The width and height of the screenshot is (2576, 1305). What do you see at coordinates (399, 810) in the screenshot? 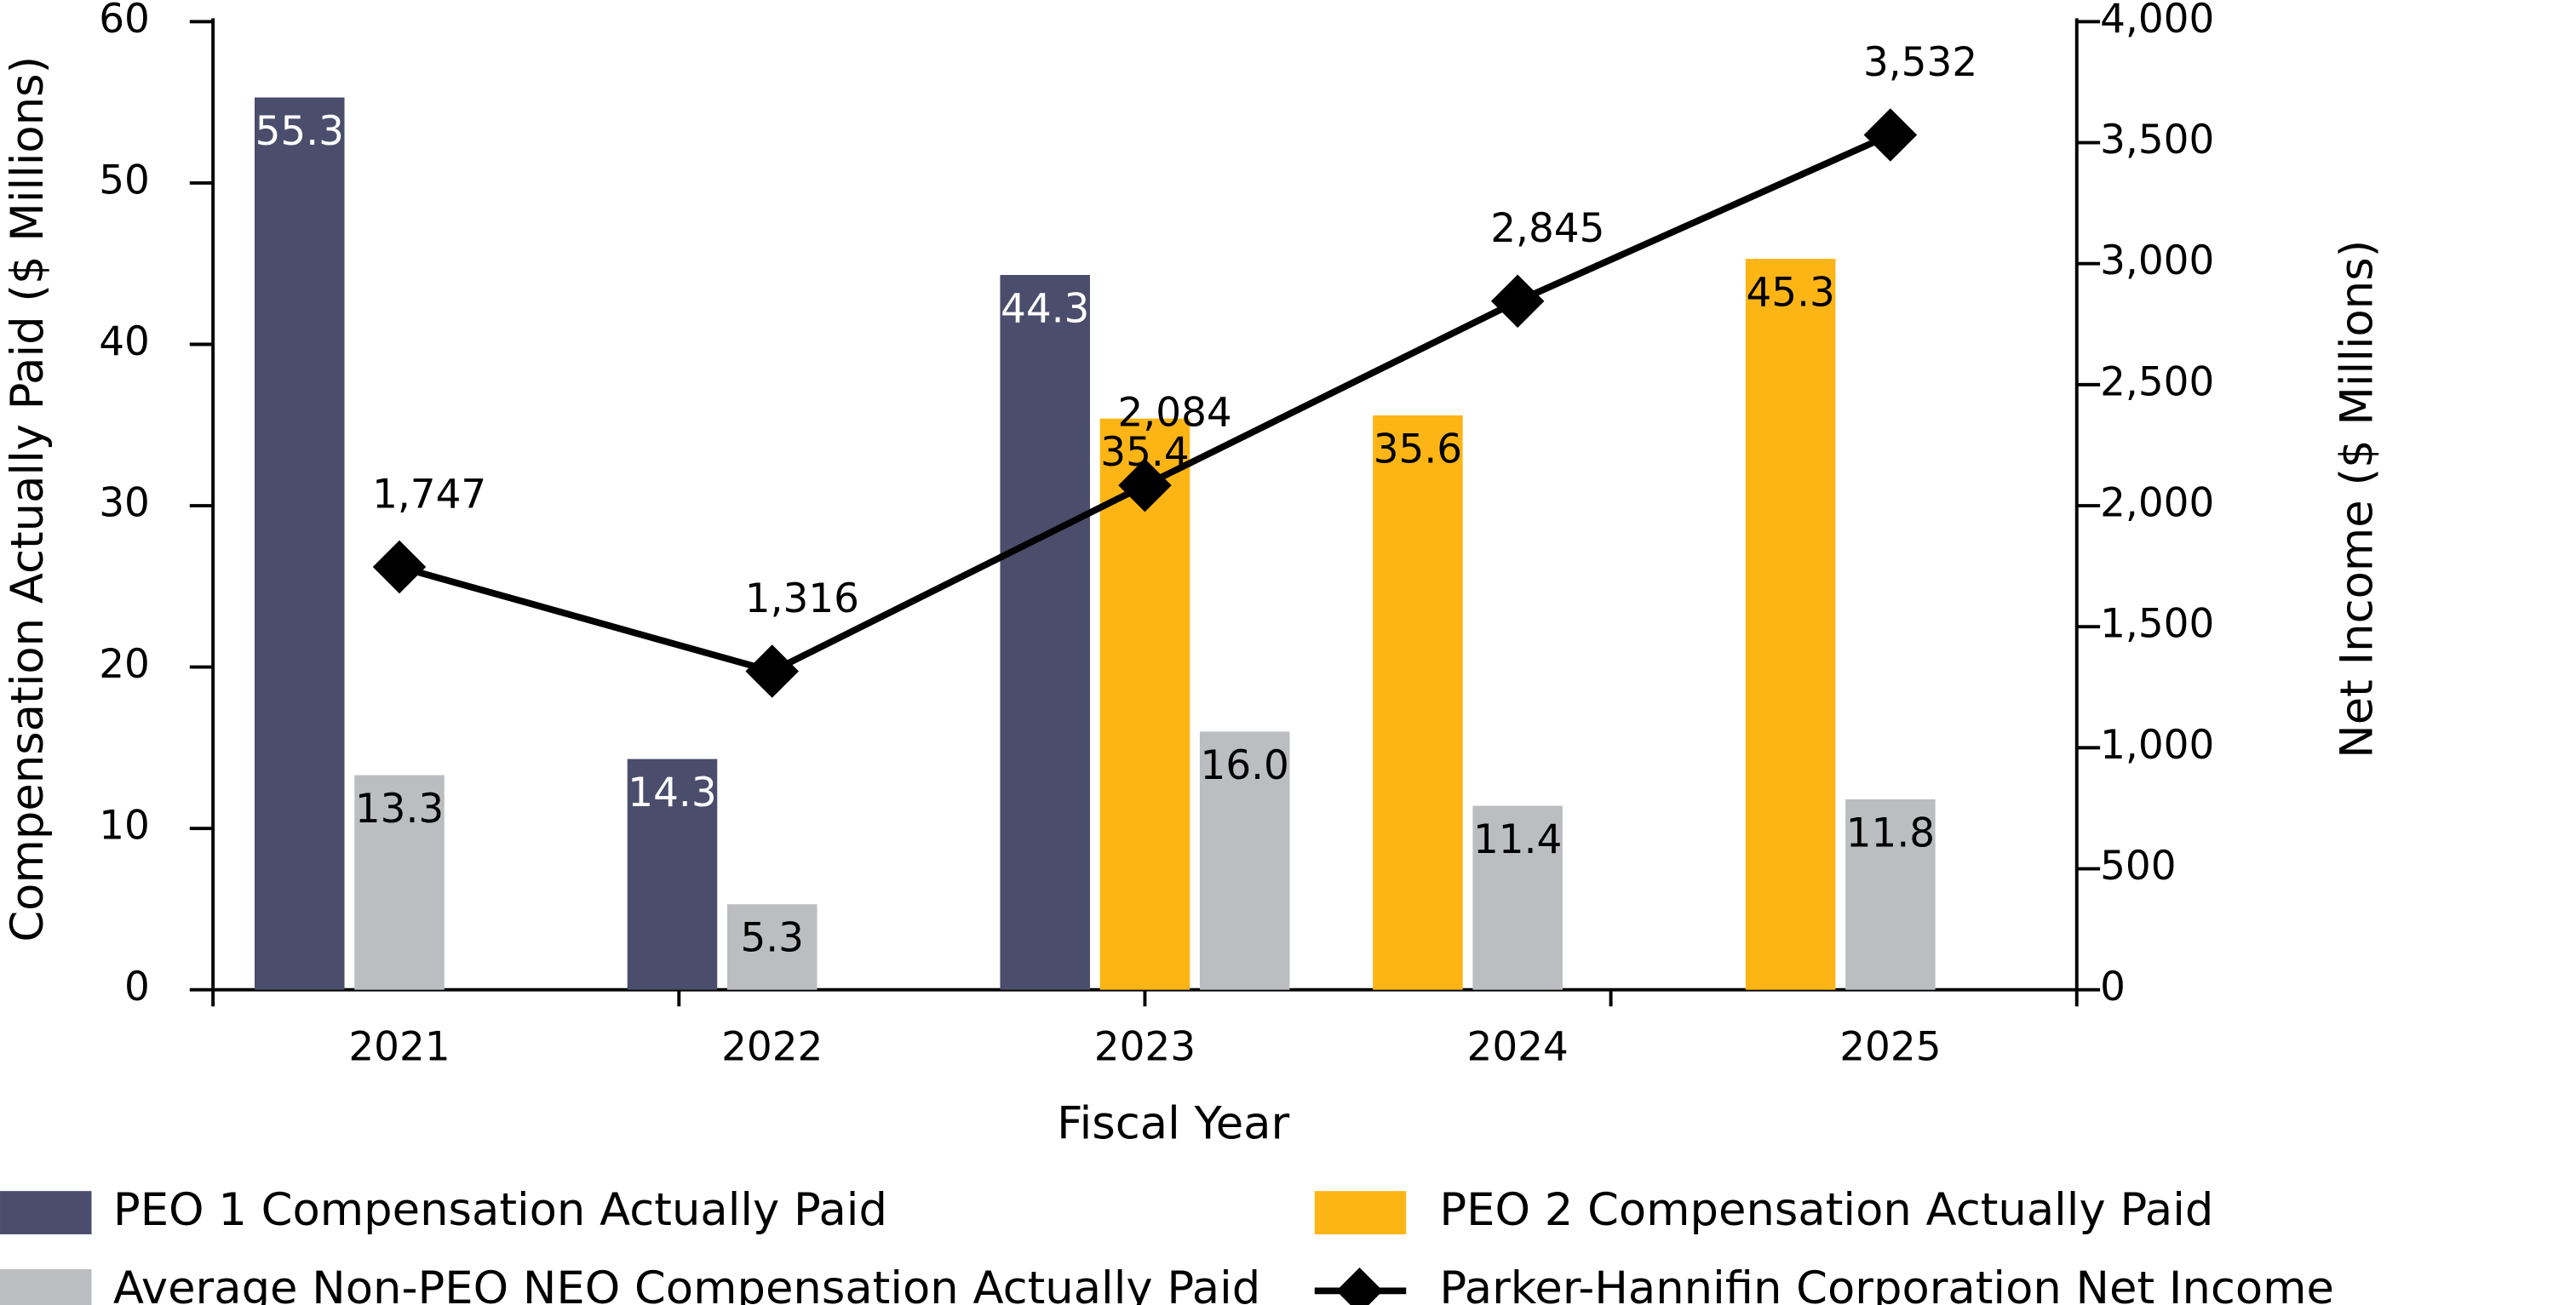
I see `bar-value-label: 13.3` at bounding box center [399, 810].